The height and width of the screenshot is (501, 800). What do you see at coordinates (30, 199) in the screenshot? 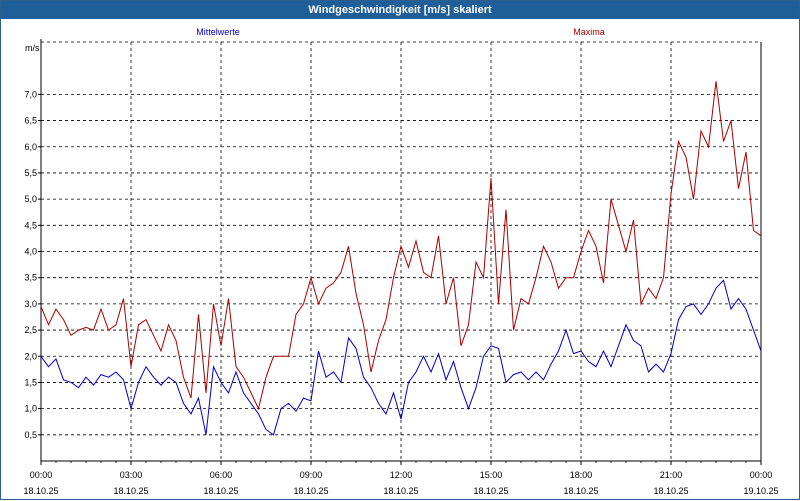
I see `y-tick-label: 5,0` at bounding box center [30, 199].